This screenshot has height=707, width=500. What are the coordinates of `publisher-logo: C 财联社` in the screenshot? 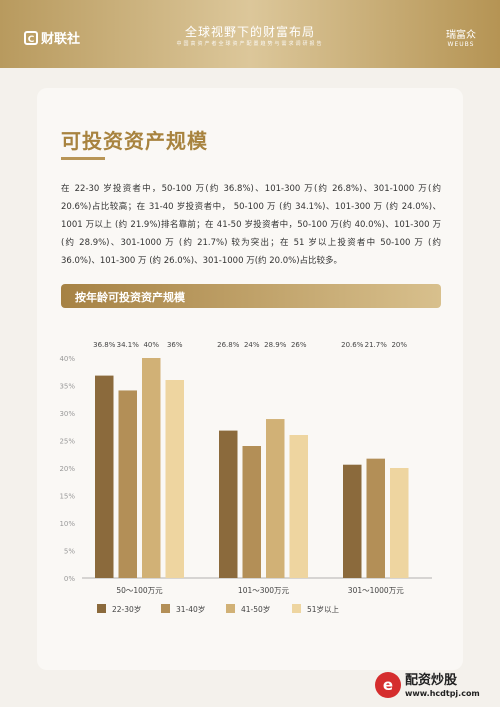 It's located at (52, 37).